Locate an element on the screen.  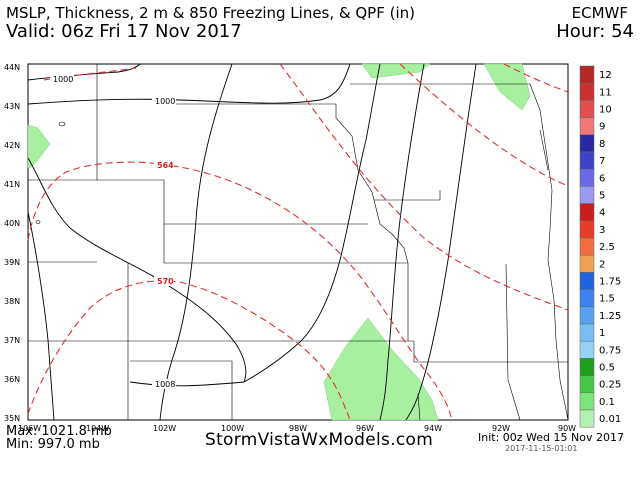
colorbar-label: 1.25 is located at coordinates (610, 316).